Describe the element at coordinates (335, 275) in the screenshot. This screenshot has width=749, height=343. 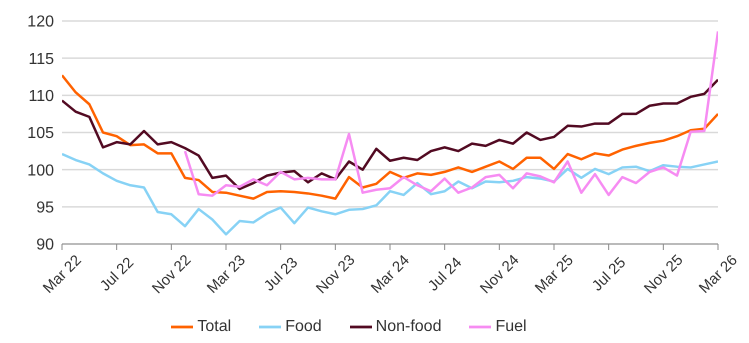
I see `x-tick-label: Nov 23` at that location.